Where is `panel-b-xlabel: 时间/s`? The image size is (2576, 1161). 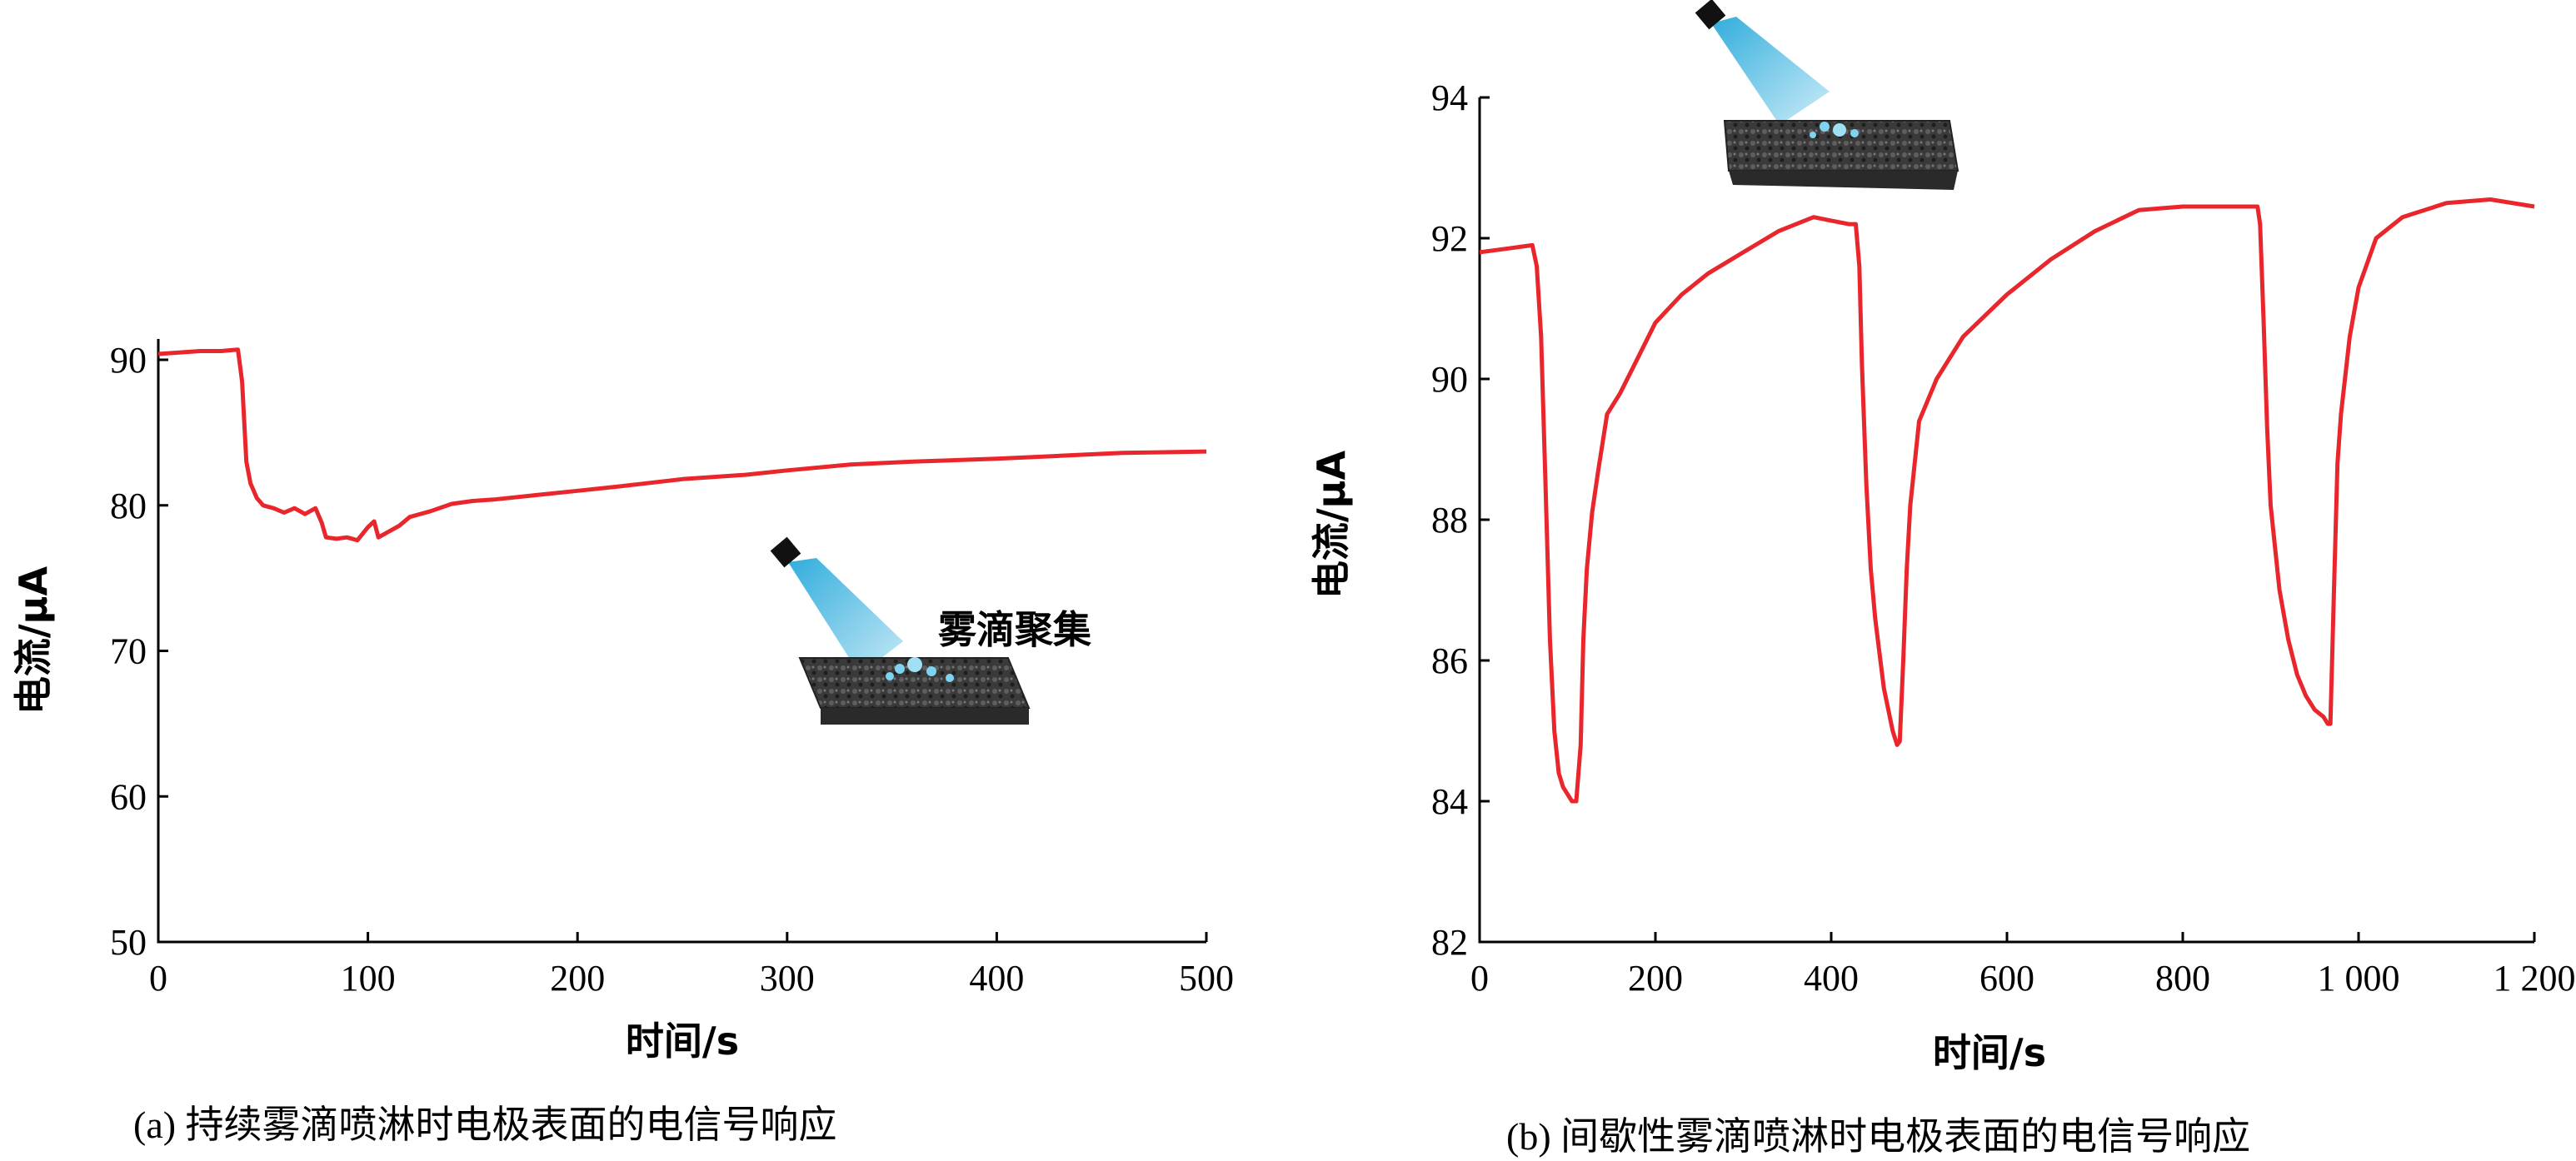
panel-b-xlabel: 时间/s is located at coordinates (1989, 1052).